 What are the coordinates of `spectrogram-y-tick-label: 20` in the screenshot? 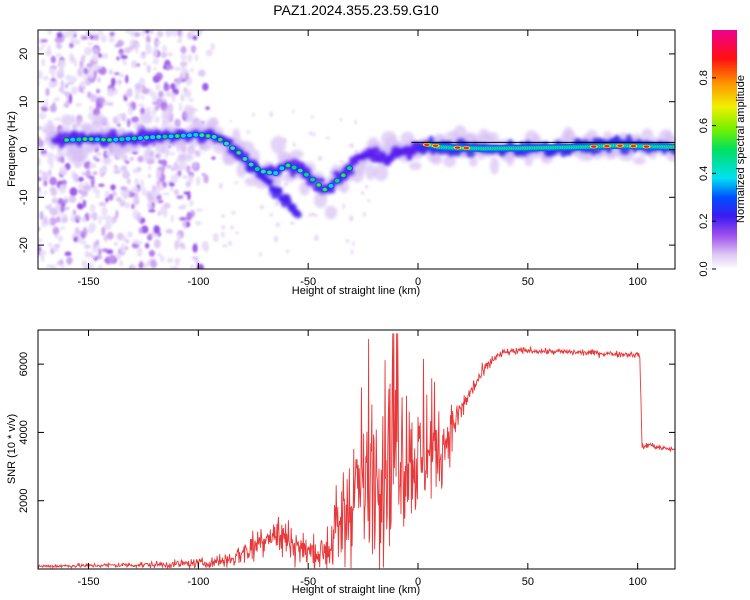 It's located at (24, 54).